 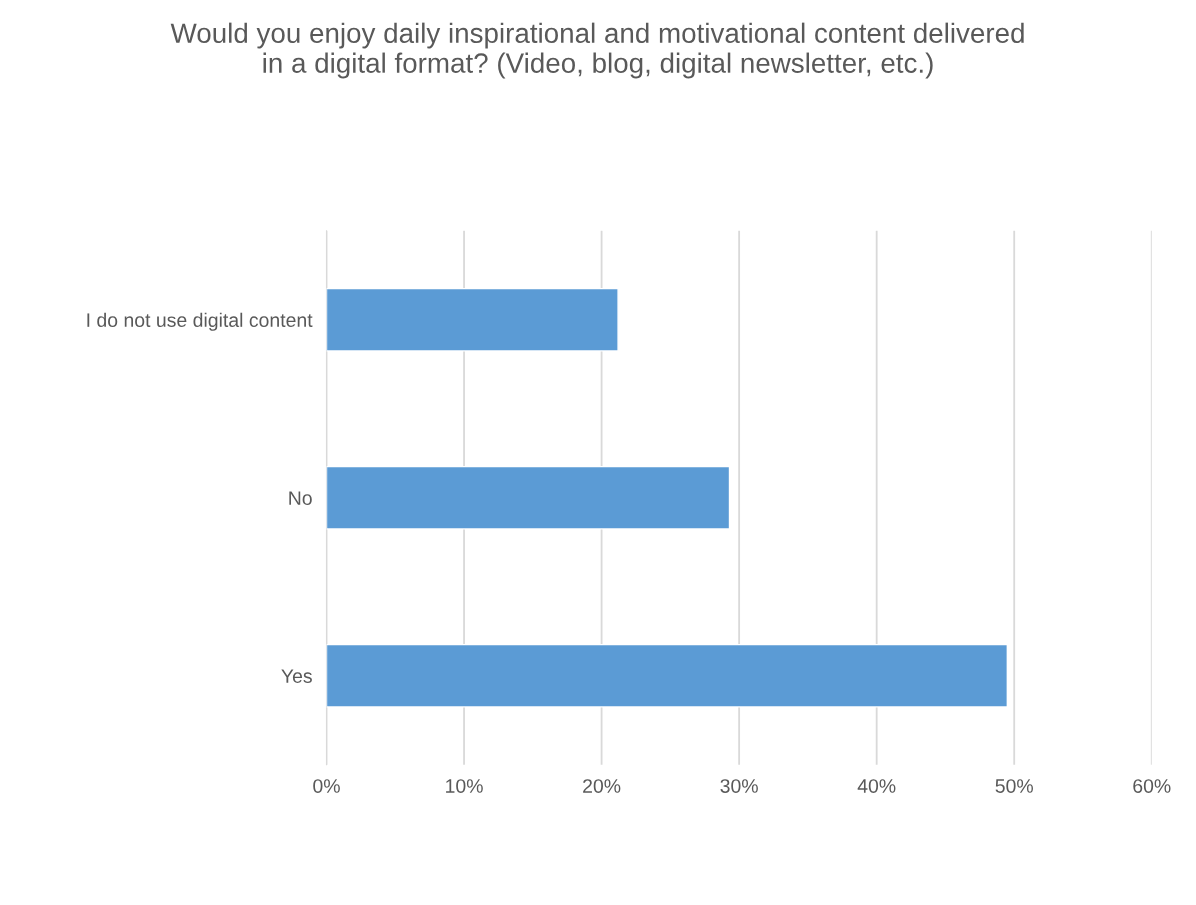 What do you see at coordinates (464, 786) in the screenshot?
I see `x-tick-label: 10%` at bounding box center [464, 786].